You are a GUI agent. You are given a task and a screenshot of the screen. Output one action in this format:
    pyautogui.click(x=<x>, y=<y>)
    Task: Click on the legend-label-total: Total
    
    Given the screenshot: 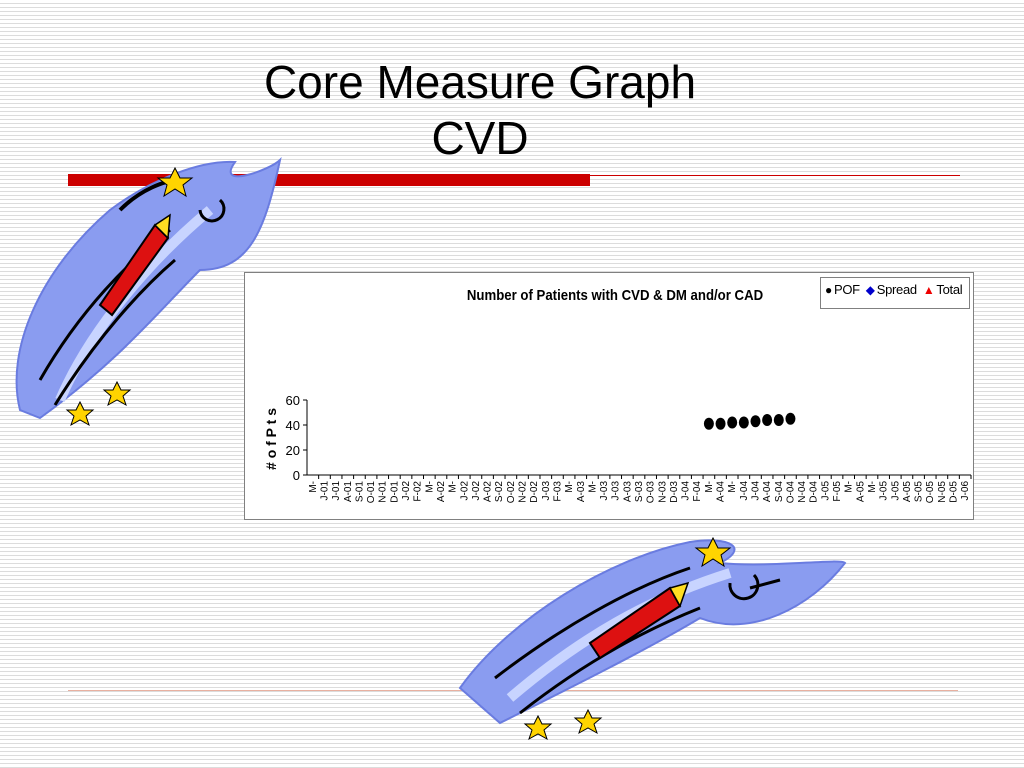 What is the action you would take?
    pyautogui.click(x=949, y=289)
    